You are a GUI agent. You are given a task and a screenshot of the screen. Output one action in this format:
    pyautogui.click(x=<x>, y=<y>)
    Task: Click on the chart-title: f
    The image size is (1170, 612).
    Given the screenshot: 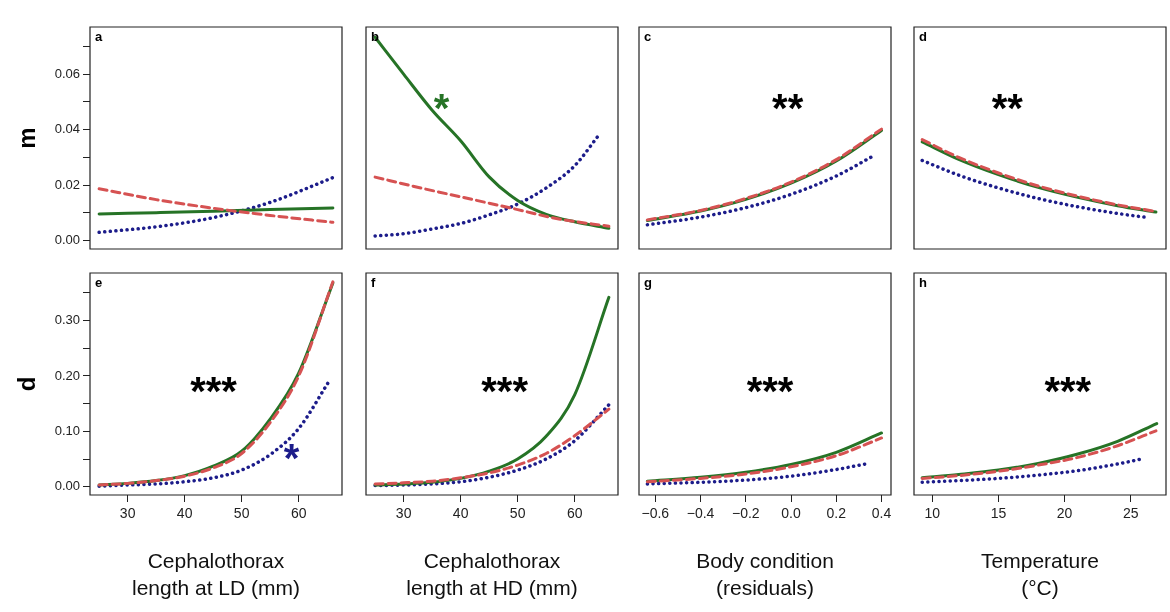 What is the action you would take?
    pyautogui.click(x=373, y=283)
    